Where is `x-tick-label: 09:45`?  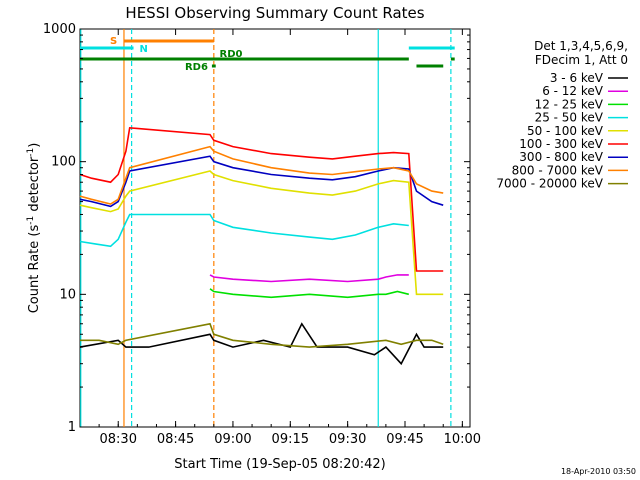 x-tick-label: 09:45 is located at coordinates (404, 439).